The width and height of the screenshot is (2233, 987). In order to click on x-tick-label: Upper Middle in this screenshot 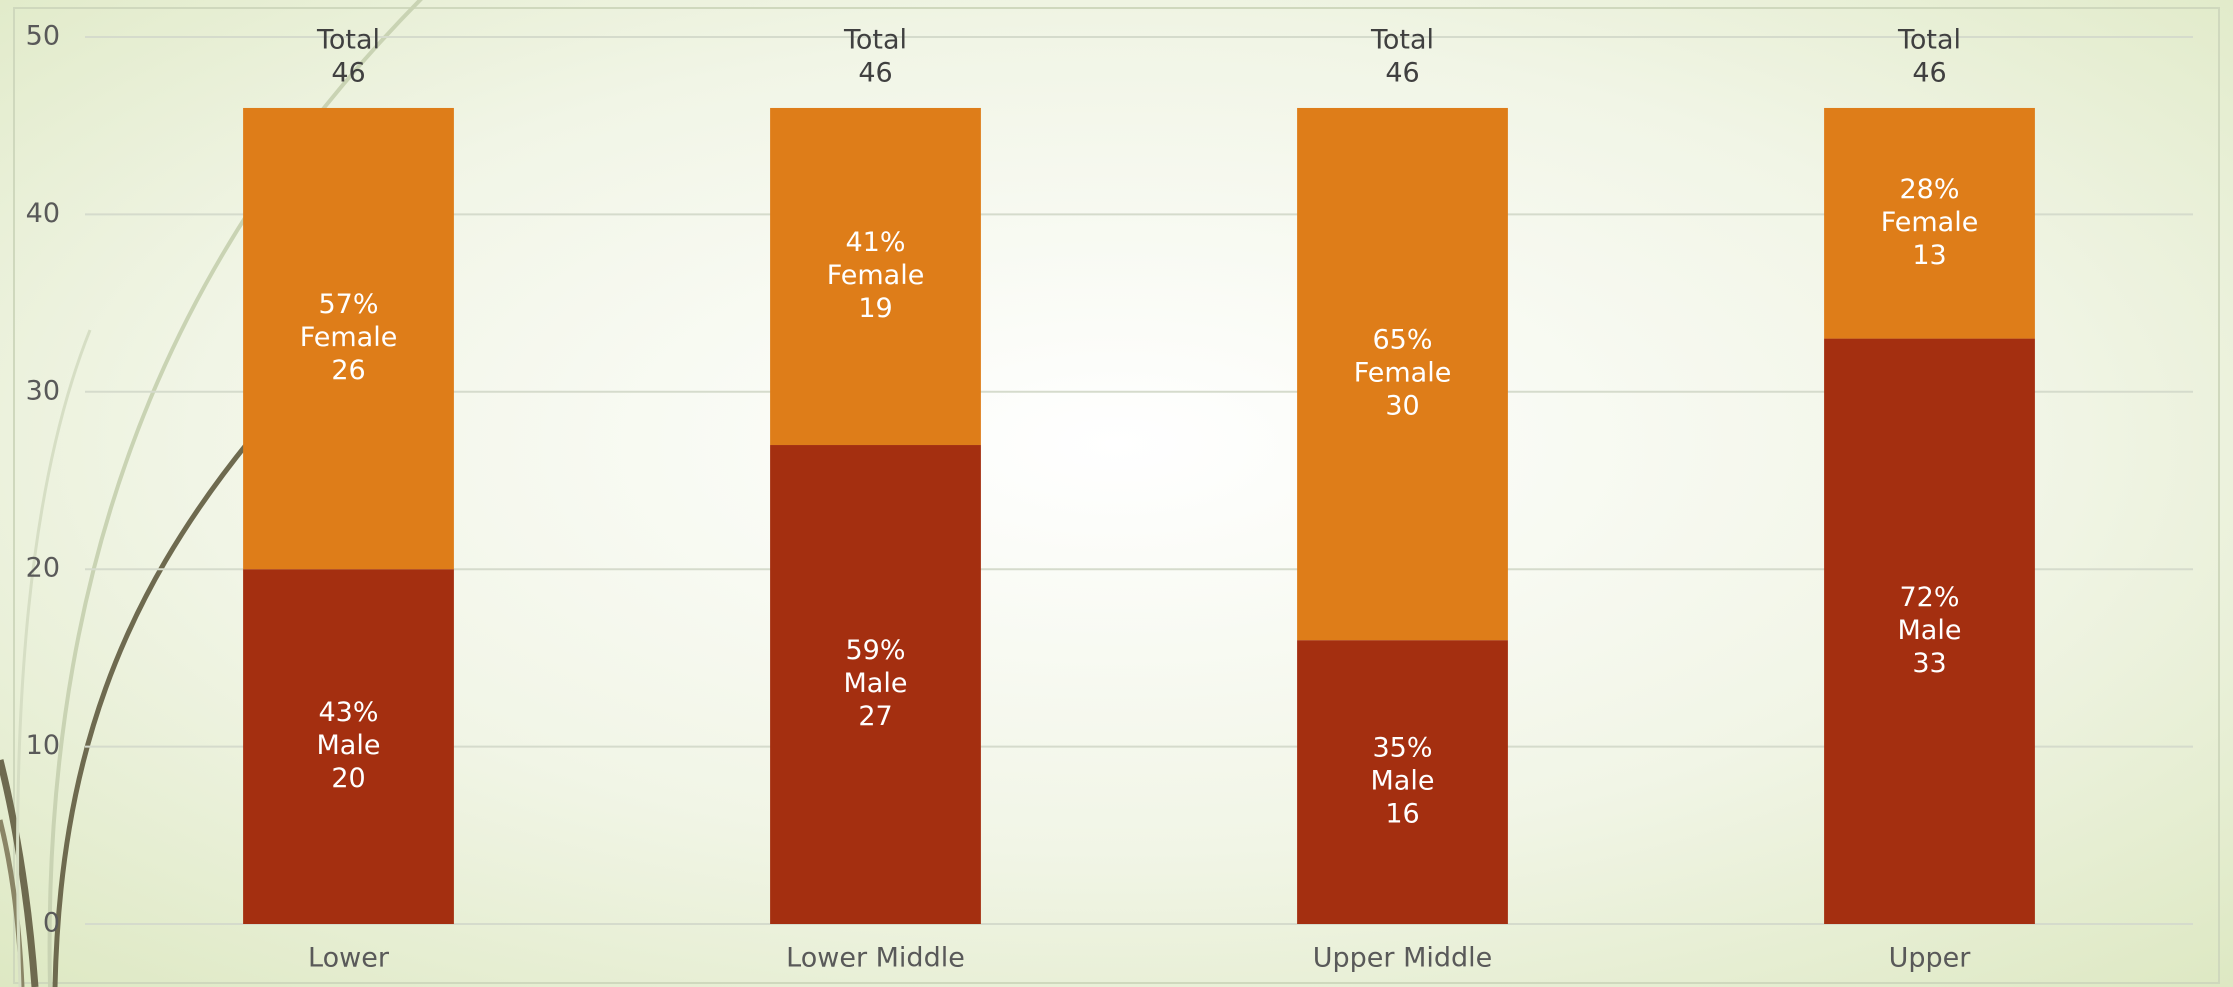, I will do `click(1403, 958)`.